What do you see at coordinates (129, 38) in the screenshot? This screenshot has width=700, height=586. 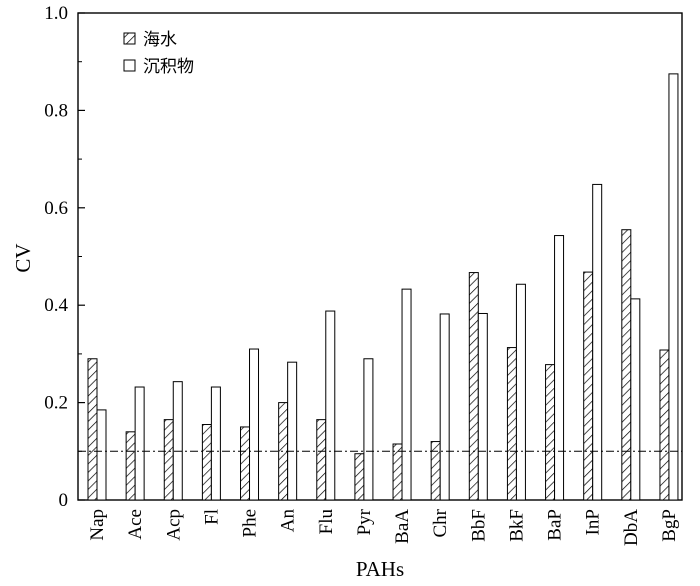 I see `legend-swatch-seawater` at bounding box center [129, 38].